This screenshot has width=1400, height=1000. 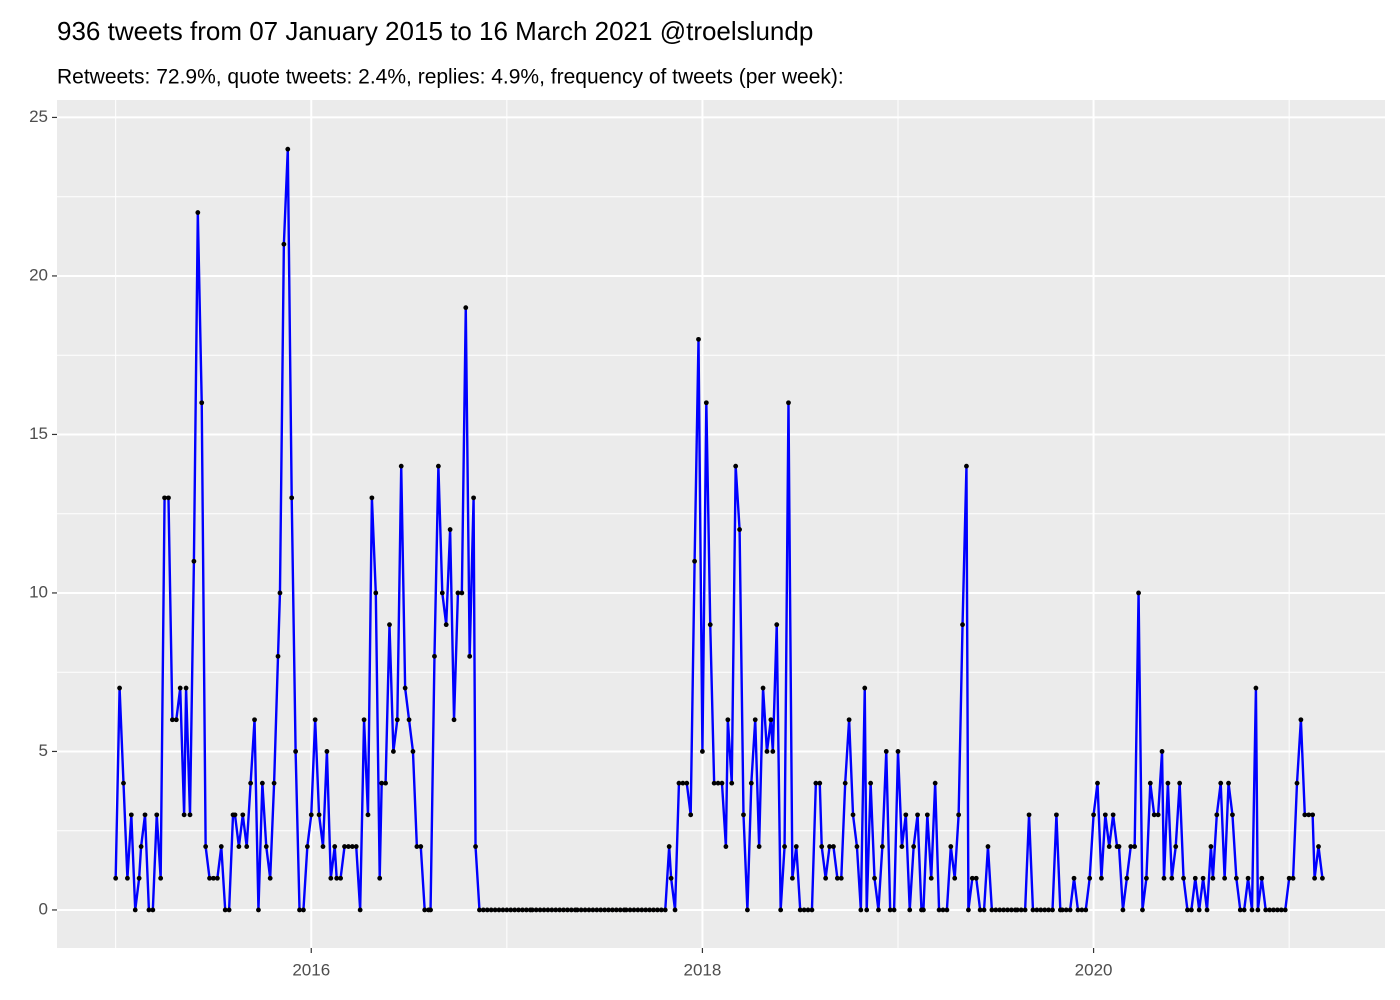 What do you see at coordinates (703, 969) in the screenshot?
I see `x-tick-label: 2018` at bounding box center [703, 969].